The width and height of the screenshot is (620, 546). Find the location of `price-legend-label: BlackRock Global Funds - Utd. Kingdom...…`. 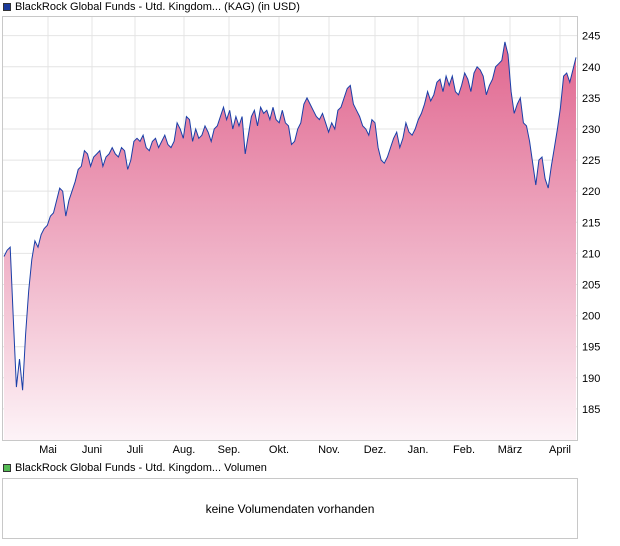

price-legend-label: BlackRock Global Funds - Utd. Kingdom...… is located at coordinates (157, 7).